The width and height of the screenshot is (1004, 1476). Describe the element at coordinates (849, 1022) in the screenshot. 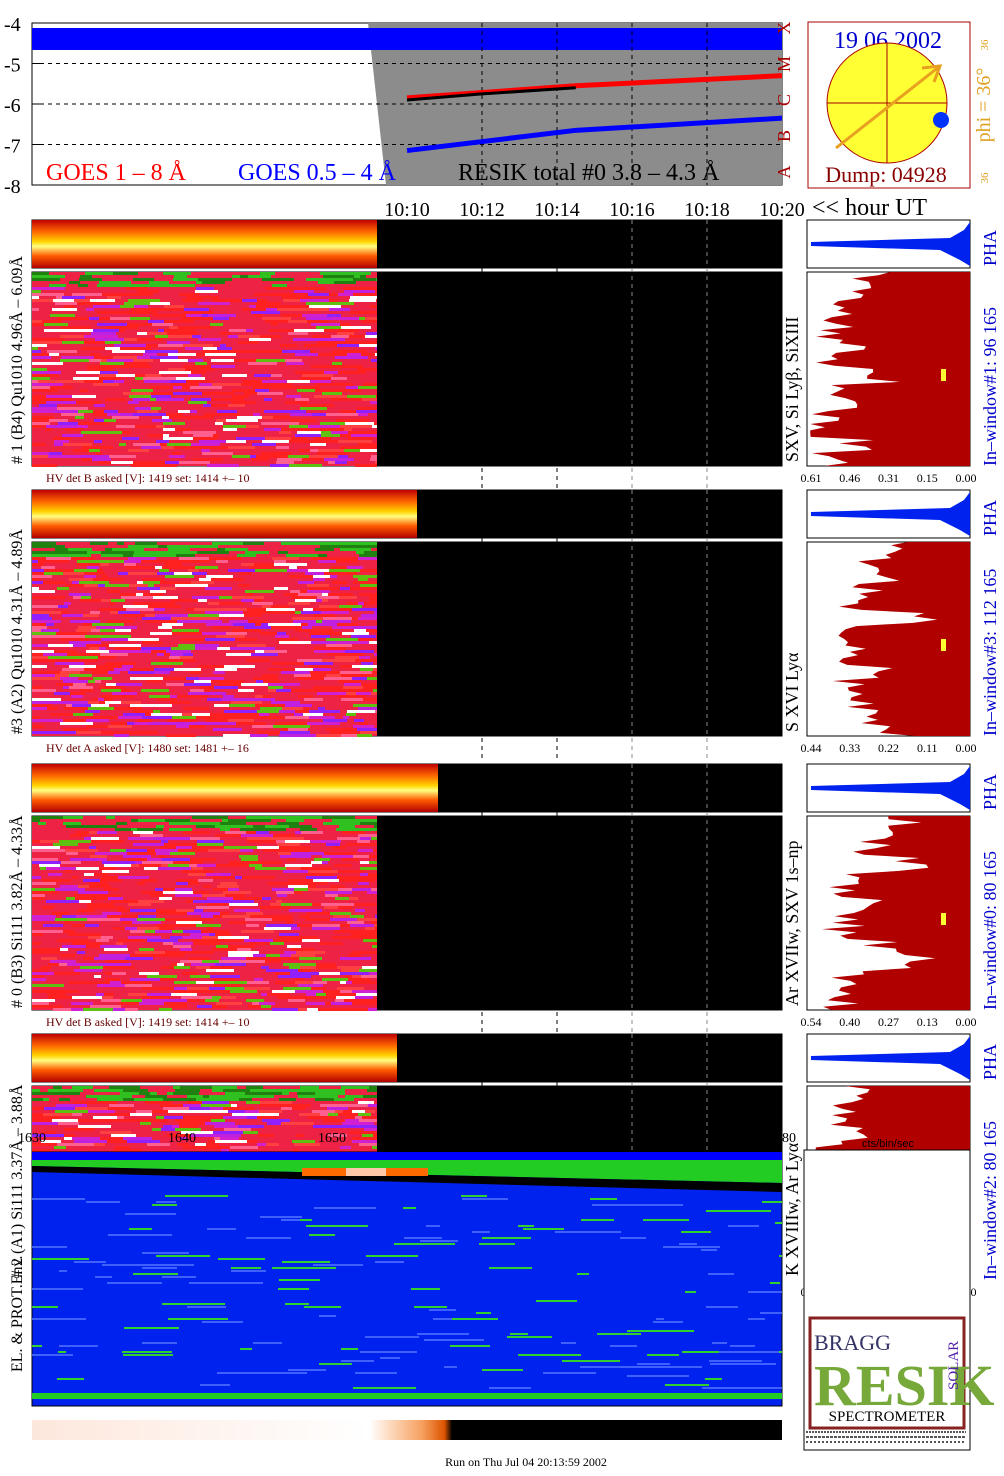

I see `profile-tick-label: 0.40` at that location.